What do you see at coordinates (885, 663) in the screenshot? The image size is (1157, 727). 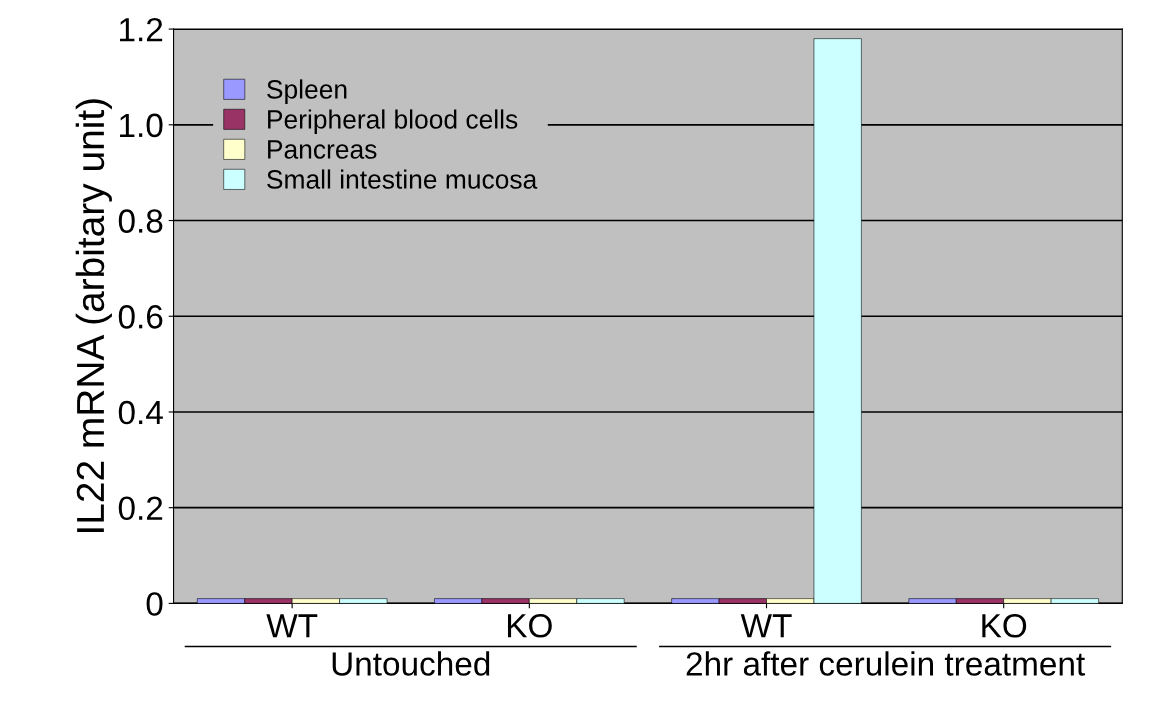 I see `text: 2hr after cerulein treatment` at bounding box center [885, 663].